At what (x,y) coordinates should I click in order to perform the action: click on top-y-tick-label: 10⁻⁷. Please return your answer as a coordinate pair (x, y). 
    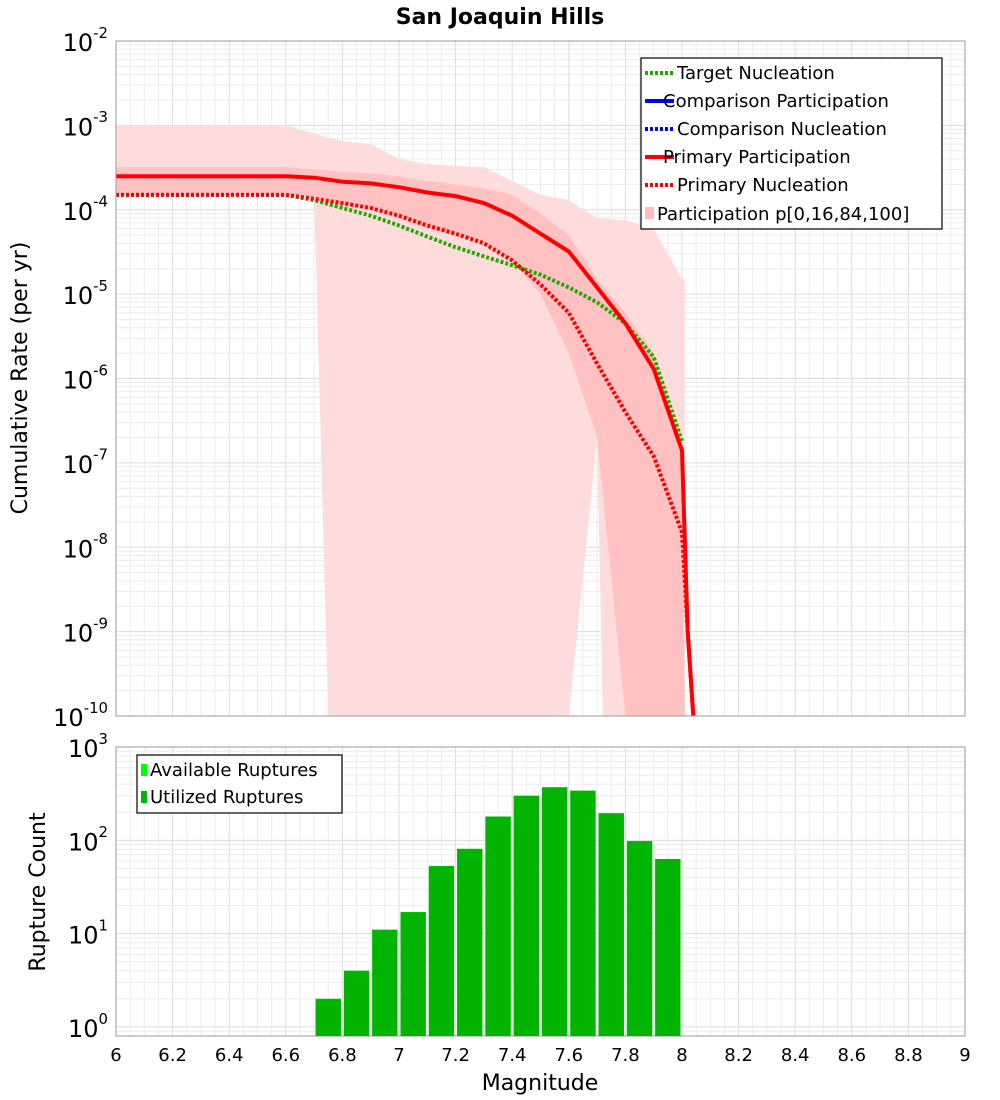
    Looking at the image, I should click on (85, 462).